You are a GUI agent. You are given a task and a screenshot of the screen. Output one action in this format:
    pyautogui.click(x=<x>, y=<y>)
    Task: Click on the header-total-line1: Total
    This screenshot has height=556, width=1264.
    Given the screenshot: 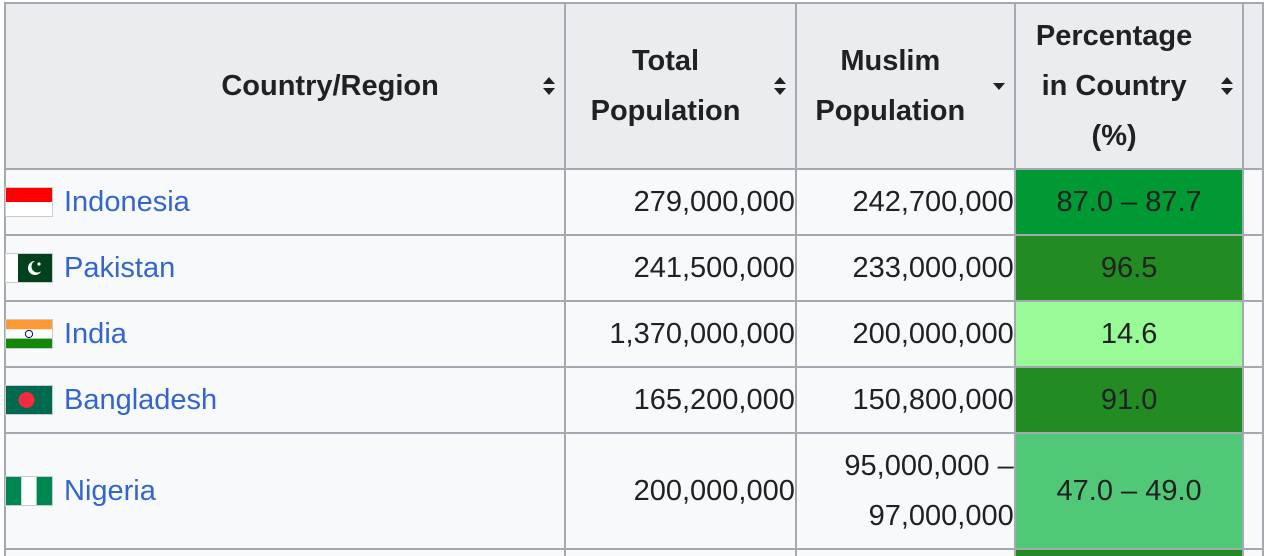 What is the action you would take?
    pyautogui.click(x=665, y=61)
    